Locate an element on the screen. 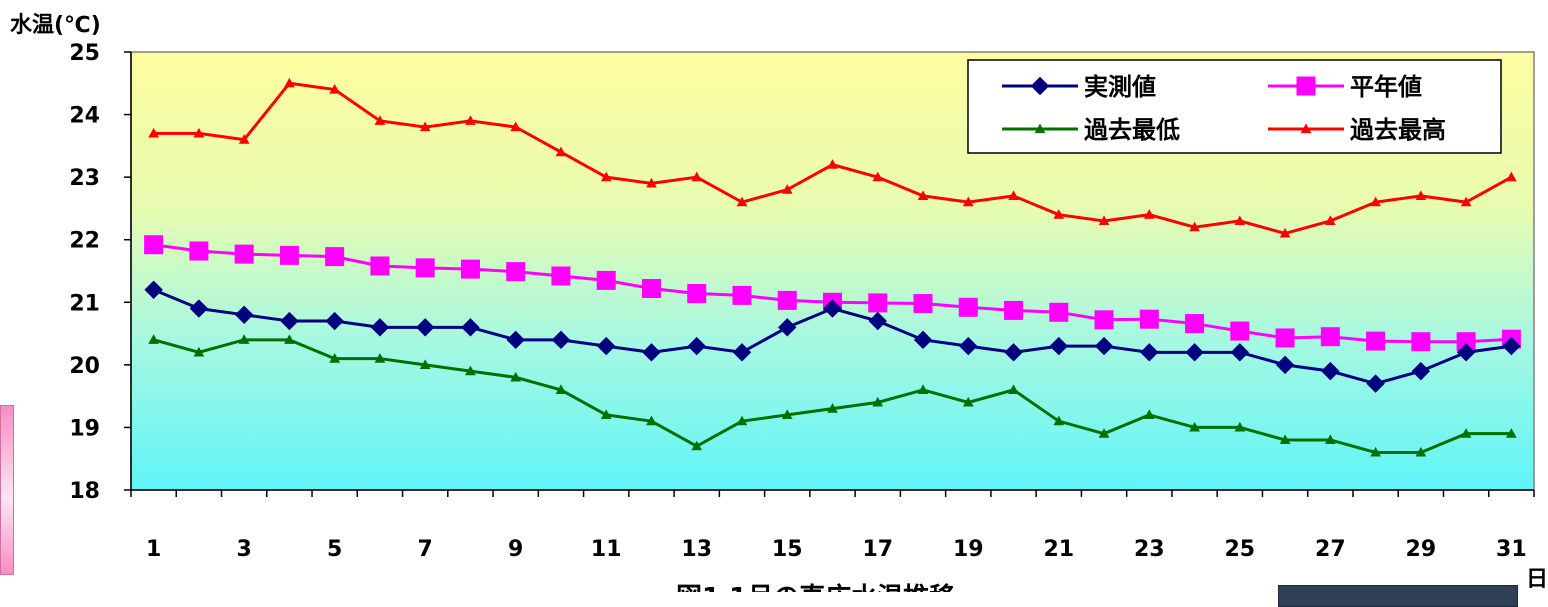  y-tick-label: 20 is located at coordinates (84, 366).